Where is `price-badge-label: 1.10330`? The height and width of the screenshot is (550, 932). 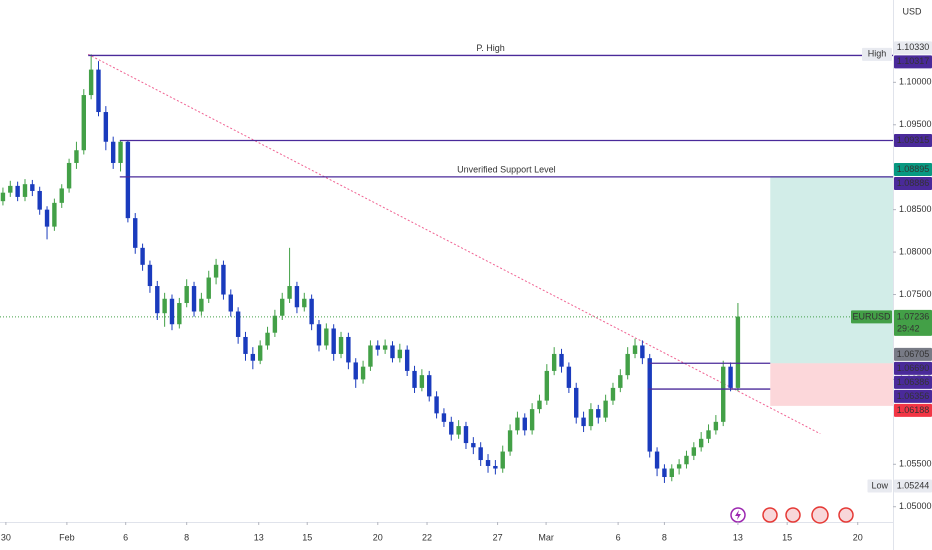 price-badge-label: 1.10330 is located at coordinates (913, 47).